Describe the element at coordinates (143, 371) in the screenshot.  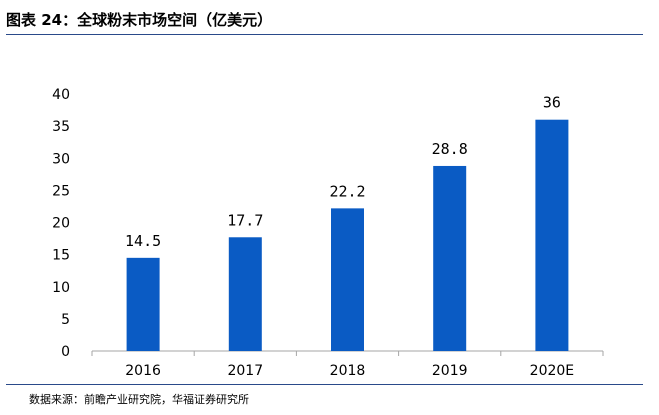
I see `x-tick-label-2016: 2016` at that location.